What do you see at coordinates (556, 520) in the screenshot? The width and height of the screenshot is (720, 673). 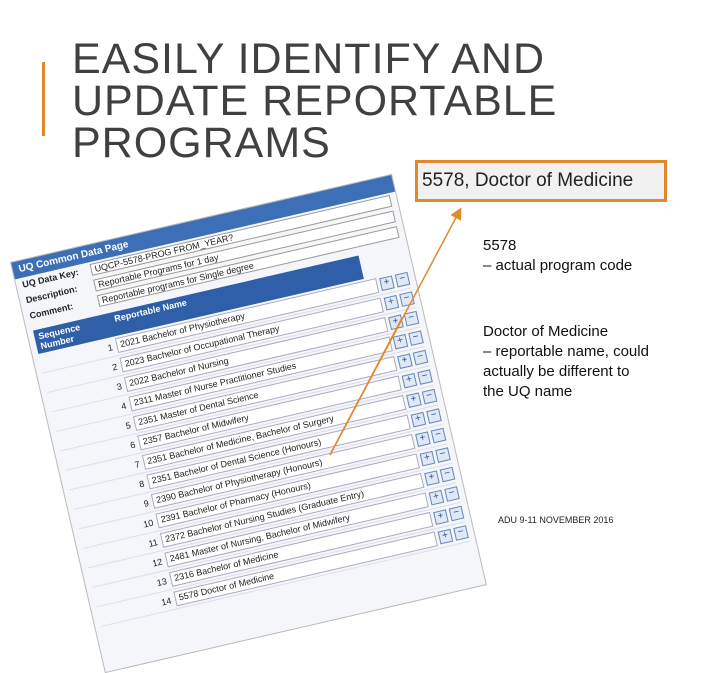 I see `footer: ADU 9-11 NOVEMBER 2016` at bounding box center [556, 520].